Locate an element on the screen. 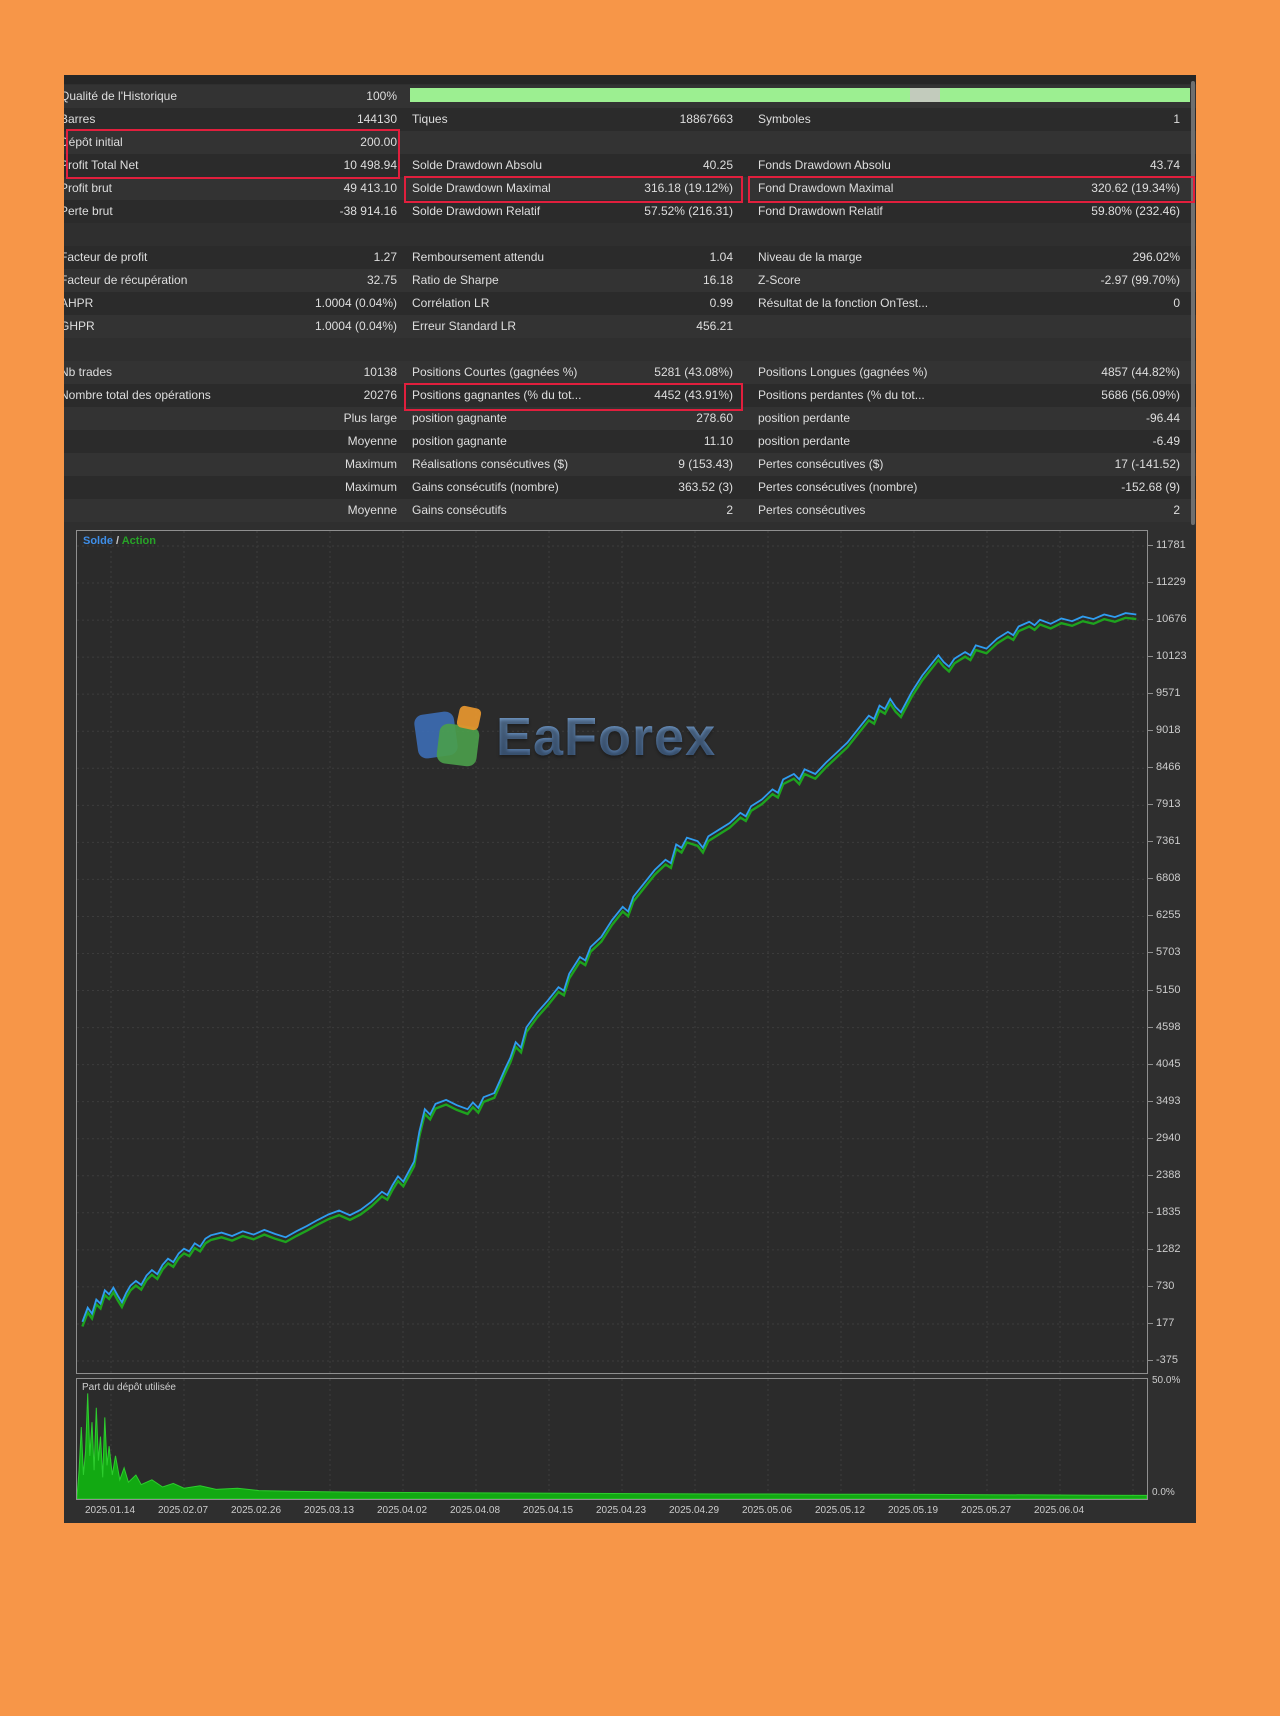 The height and width of the screenshot is (1716, 1280). x-axis-date-label: 2025.06.04 is located at coordinates (1059, 1510).